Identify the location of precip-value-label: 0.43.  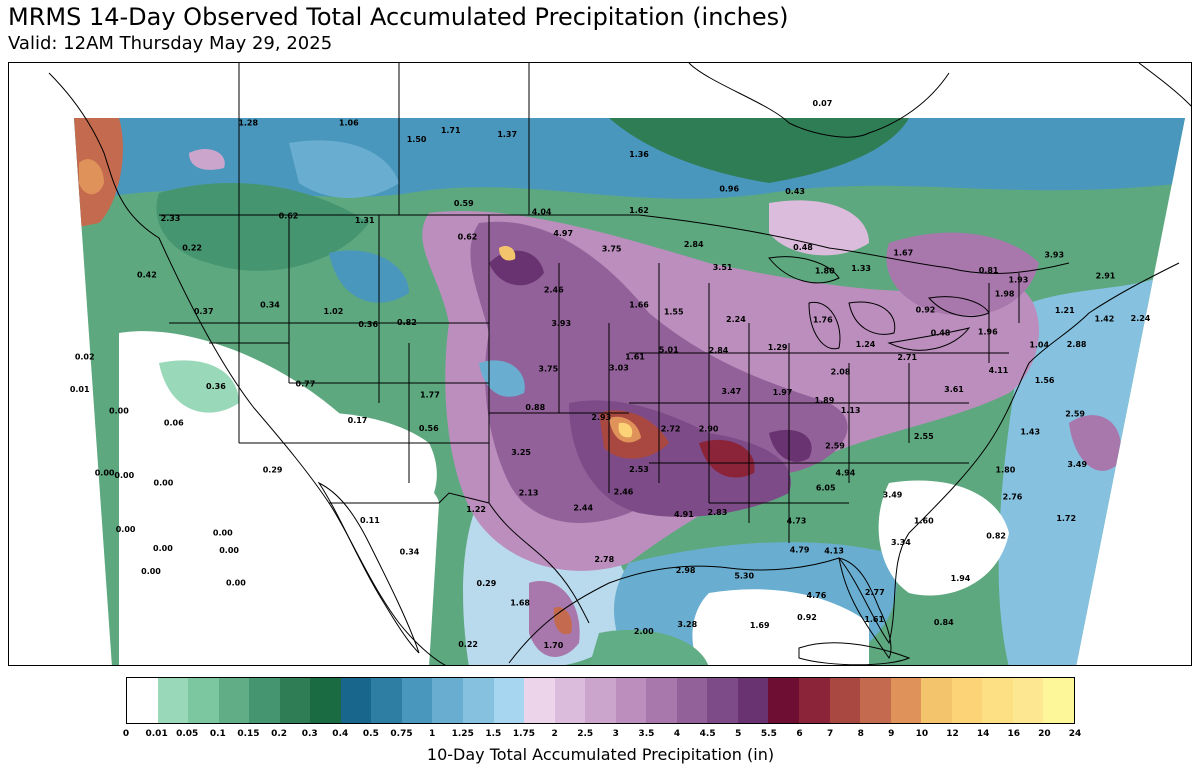
(795, 191).